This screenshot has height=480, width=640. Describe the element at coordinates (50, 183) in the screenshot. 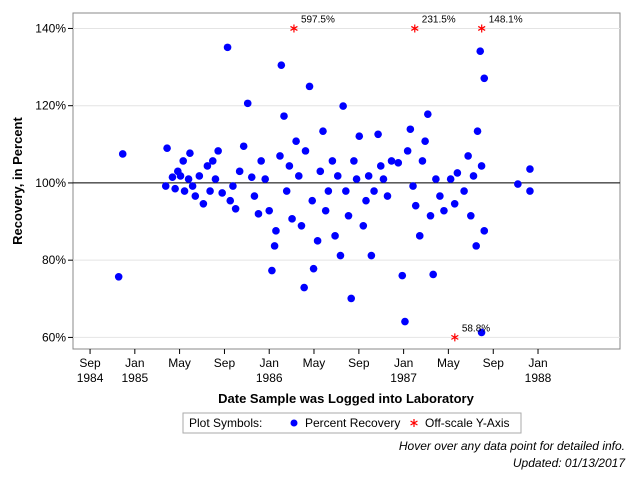

I see `y-tick-label: 100%` at that location.